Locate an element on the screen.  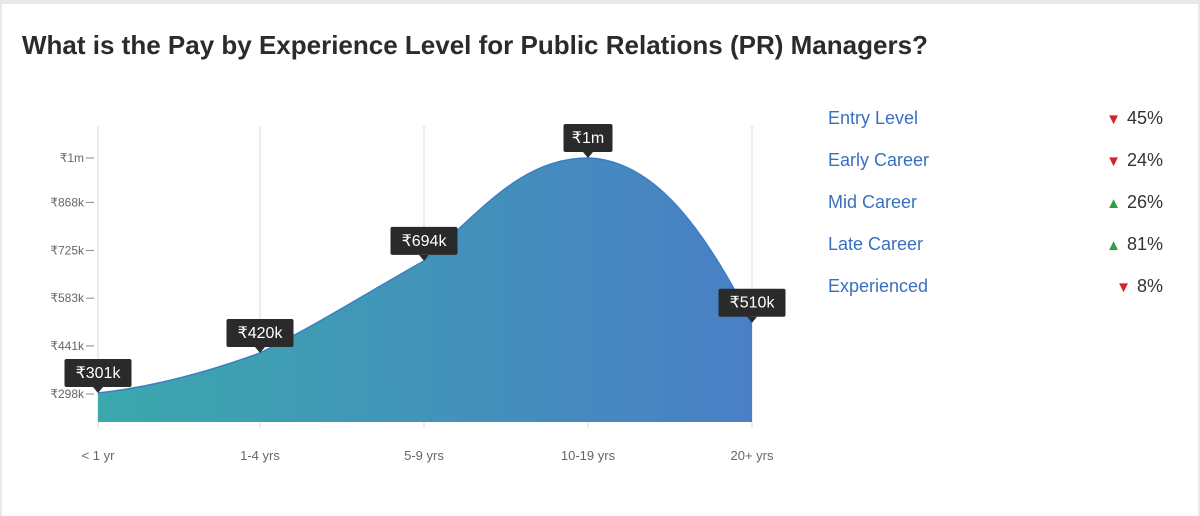
data-label: ₹510k is located at coordinates (752, 305).